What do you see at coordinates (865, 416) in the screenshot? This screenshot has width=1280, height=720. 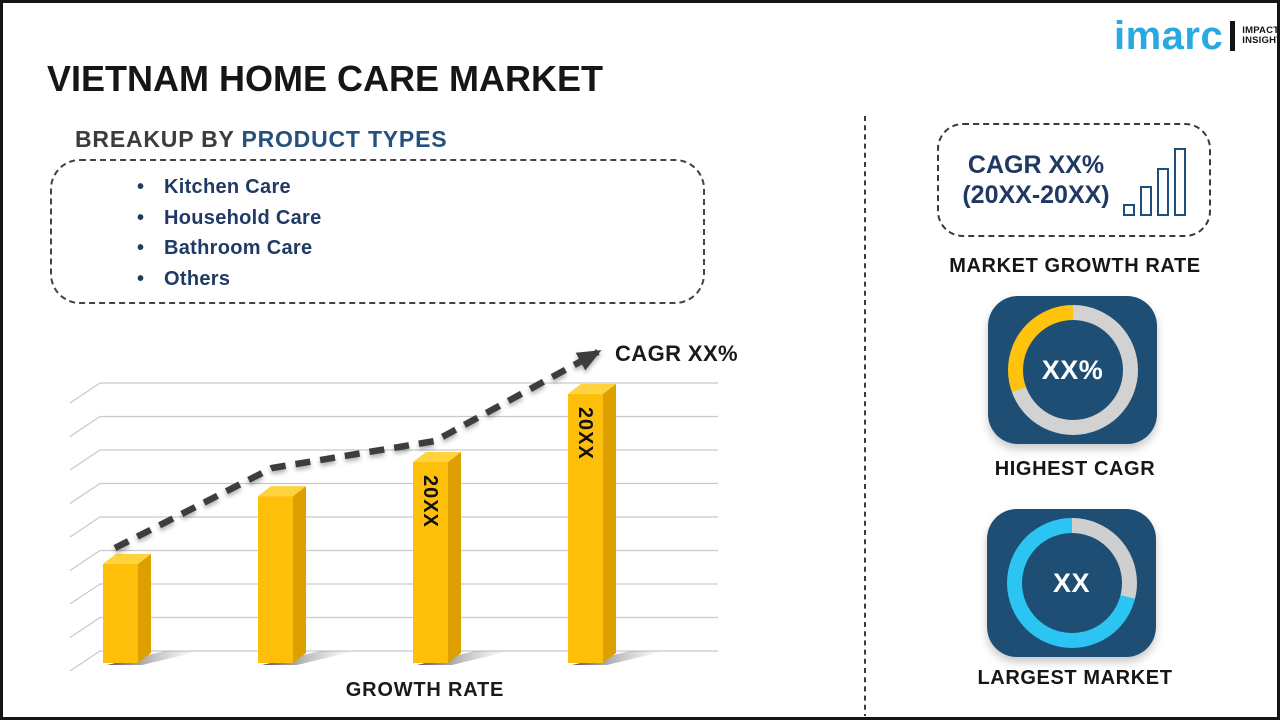 I see `vertical-divider` at bounding box center [865, 416].